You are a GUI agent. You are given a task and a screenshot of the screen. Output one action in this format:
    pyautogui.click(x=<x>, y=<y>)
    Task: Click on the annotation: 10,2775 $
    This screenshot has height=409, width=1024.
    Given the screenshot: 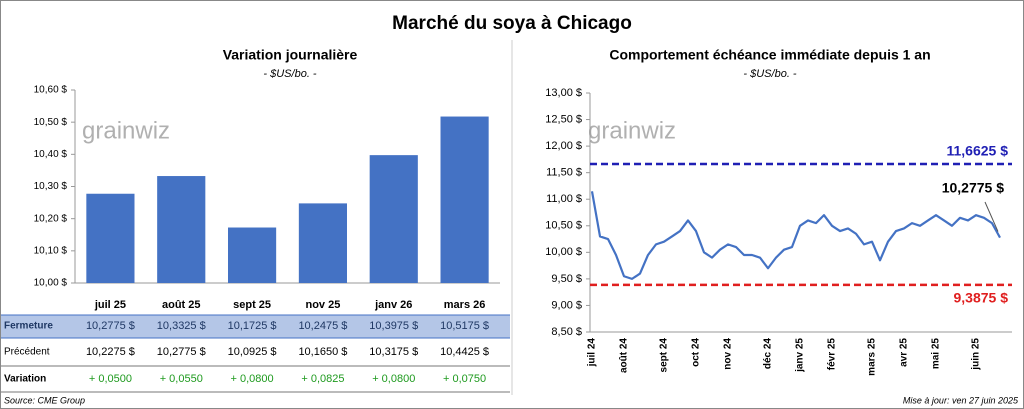 What is the action you would take?
    pyautogui.click(x=973, y=188)
    